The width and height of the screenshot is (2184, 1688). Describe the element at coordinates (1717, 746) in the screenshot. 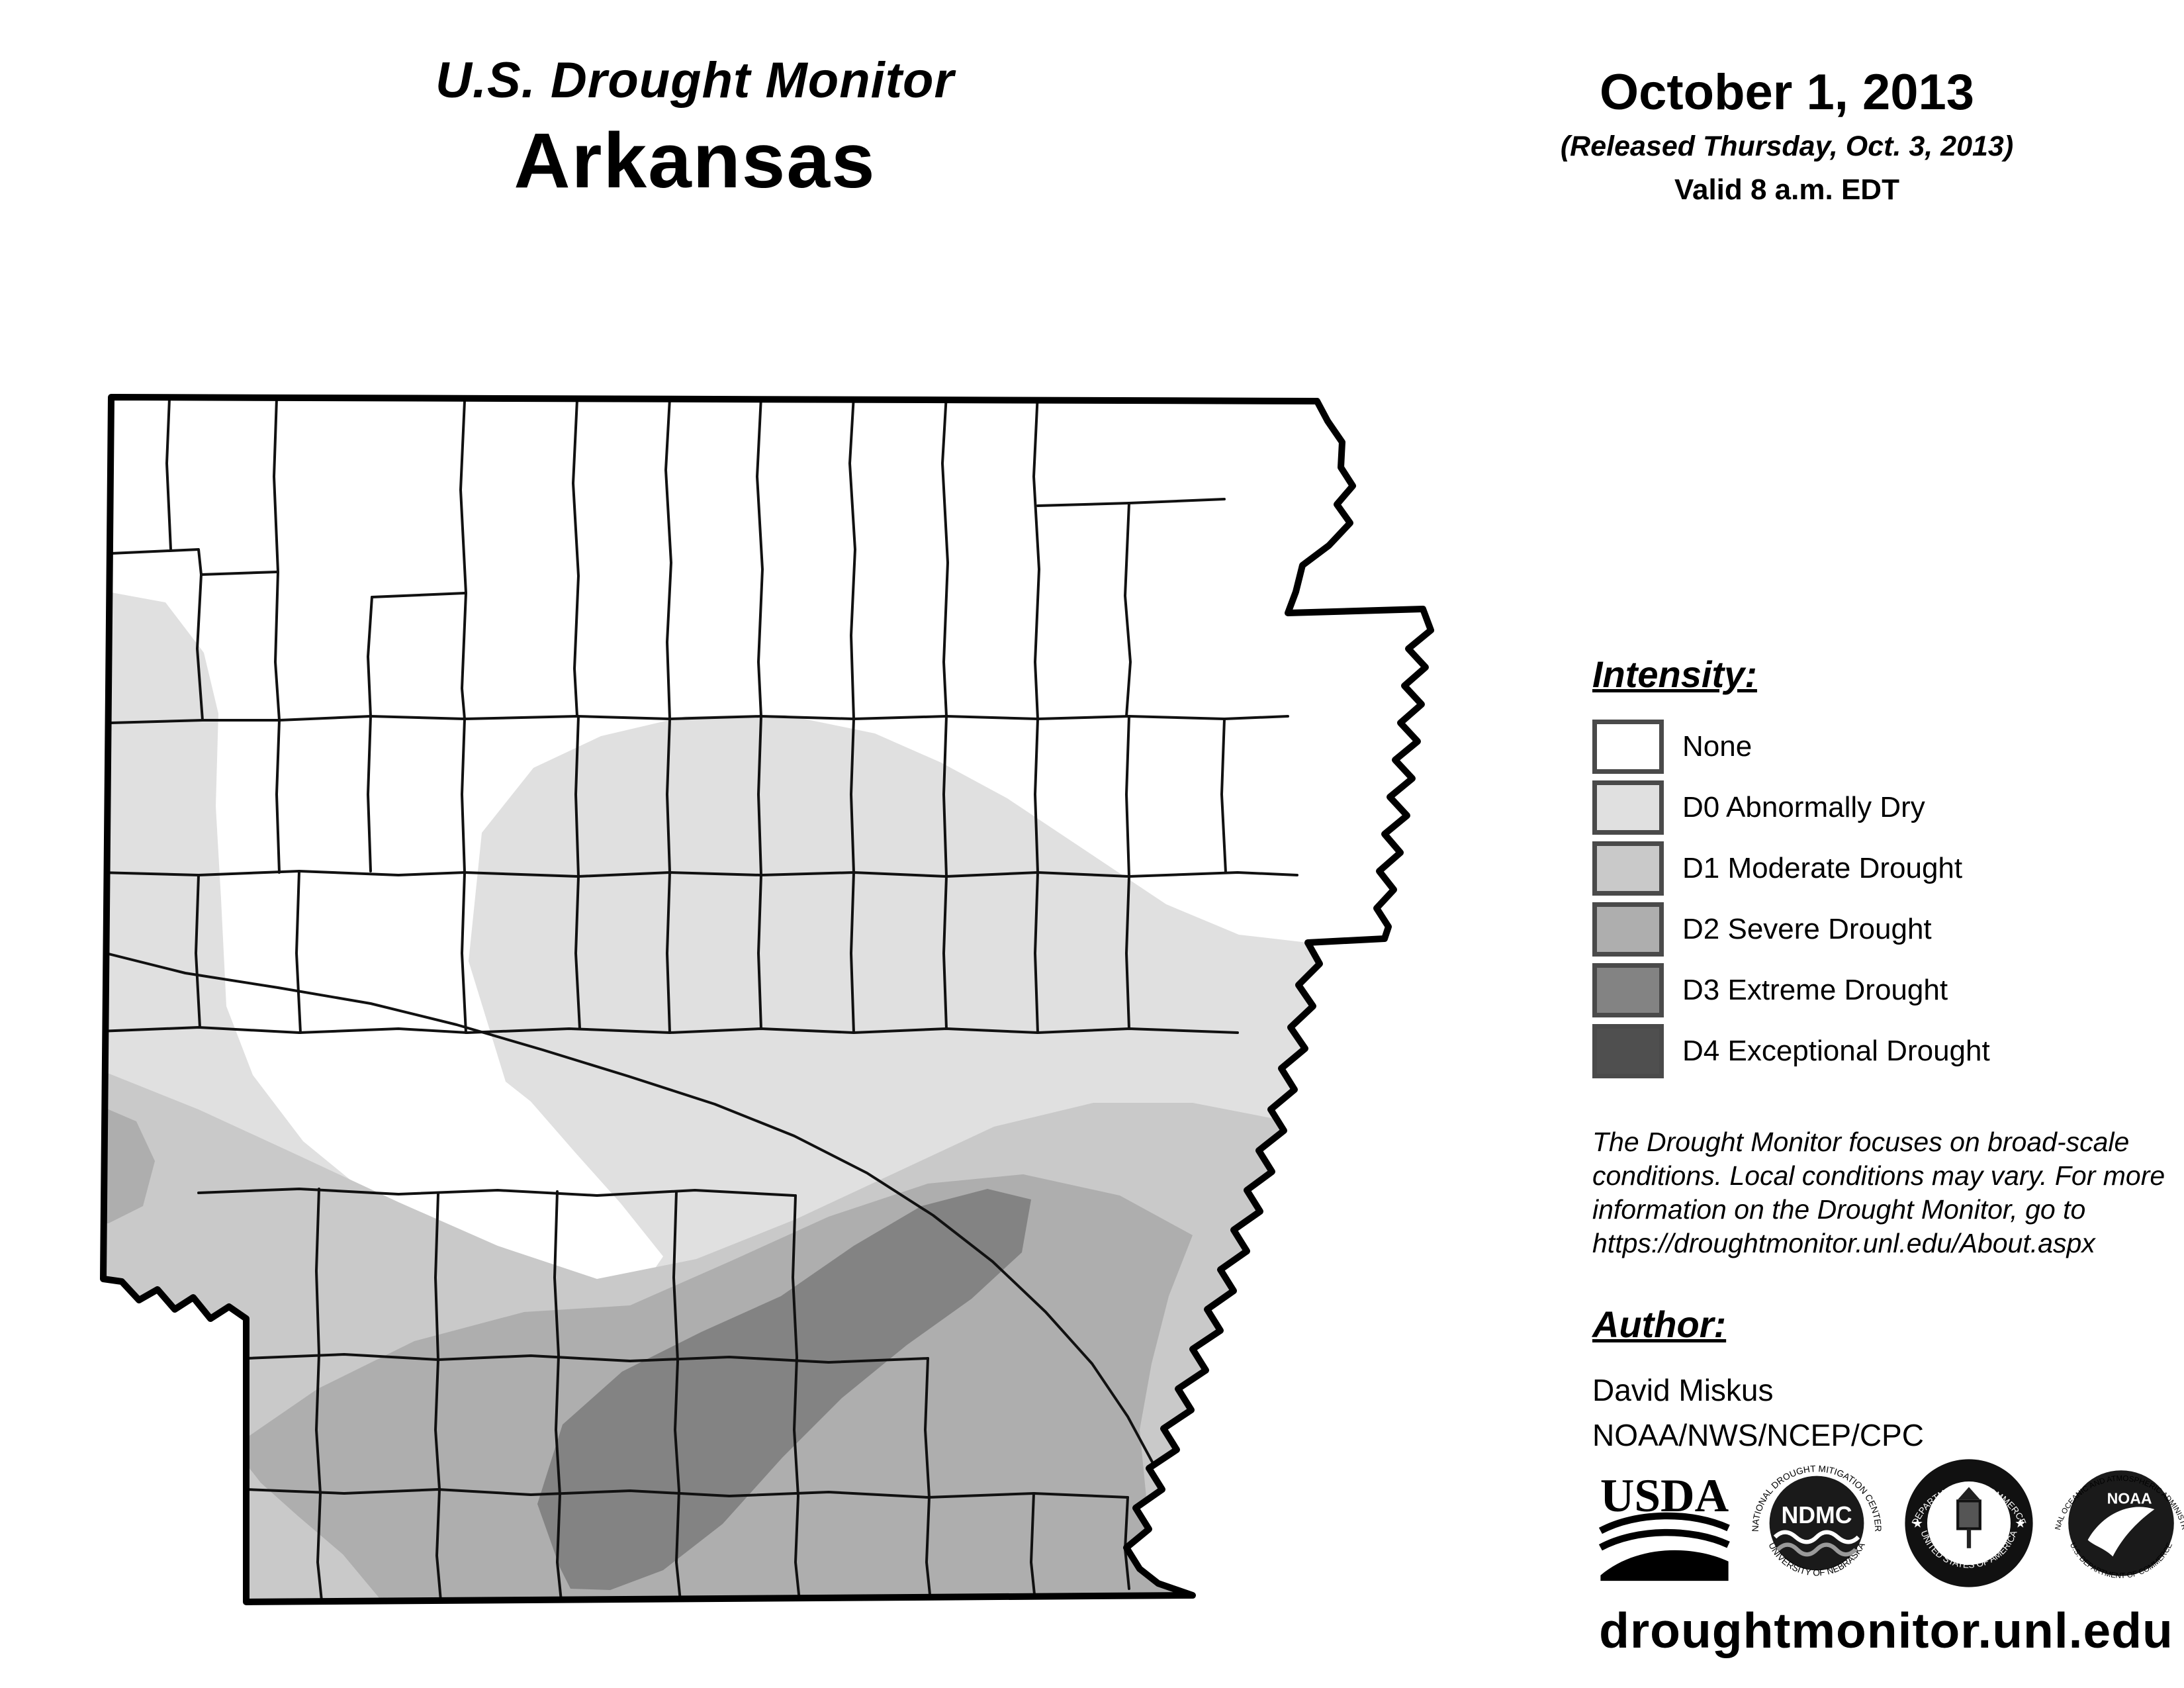

I see `legend-label: None` at that location.